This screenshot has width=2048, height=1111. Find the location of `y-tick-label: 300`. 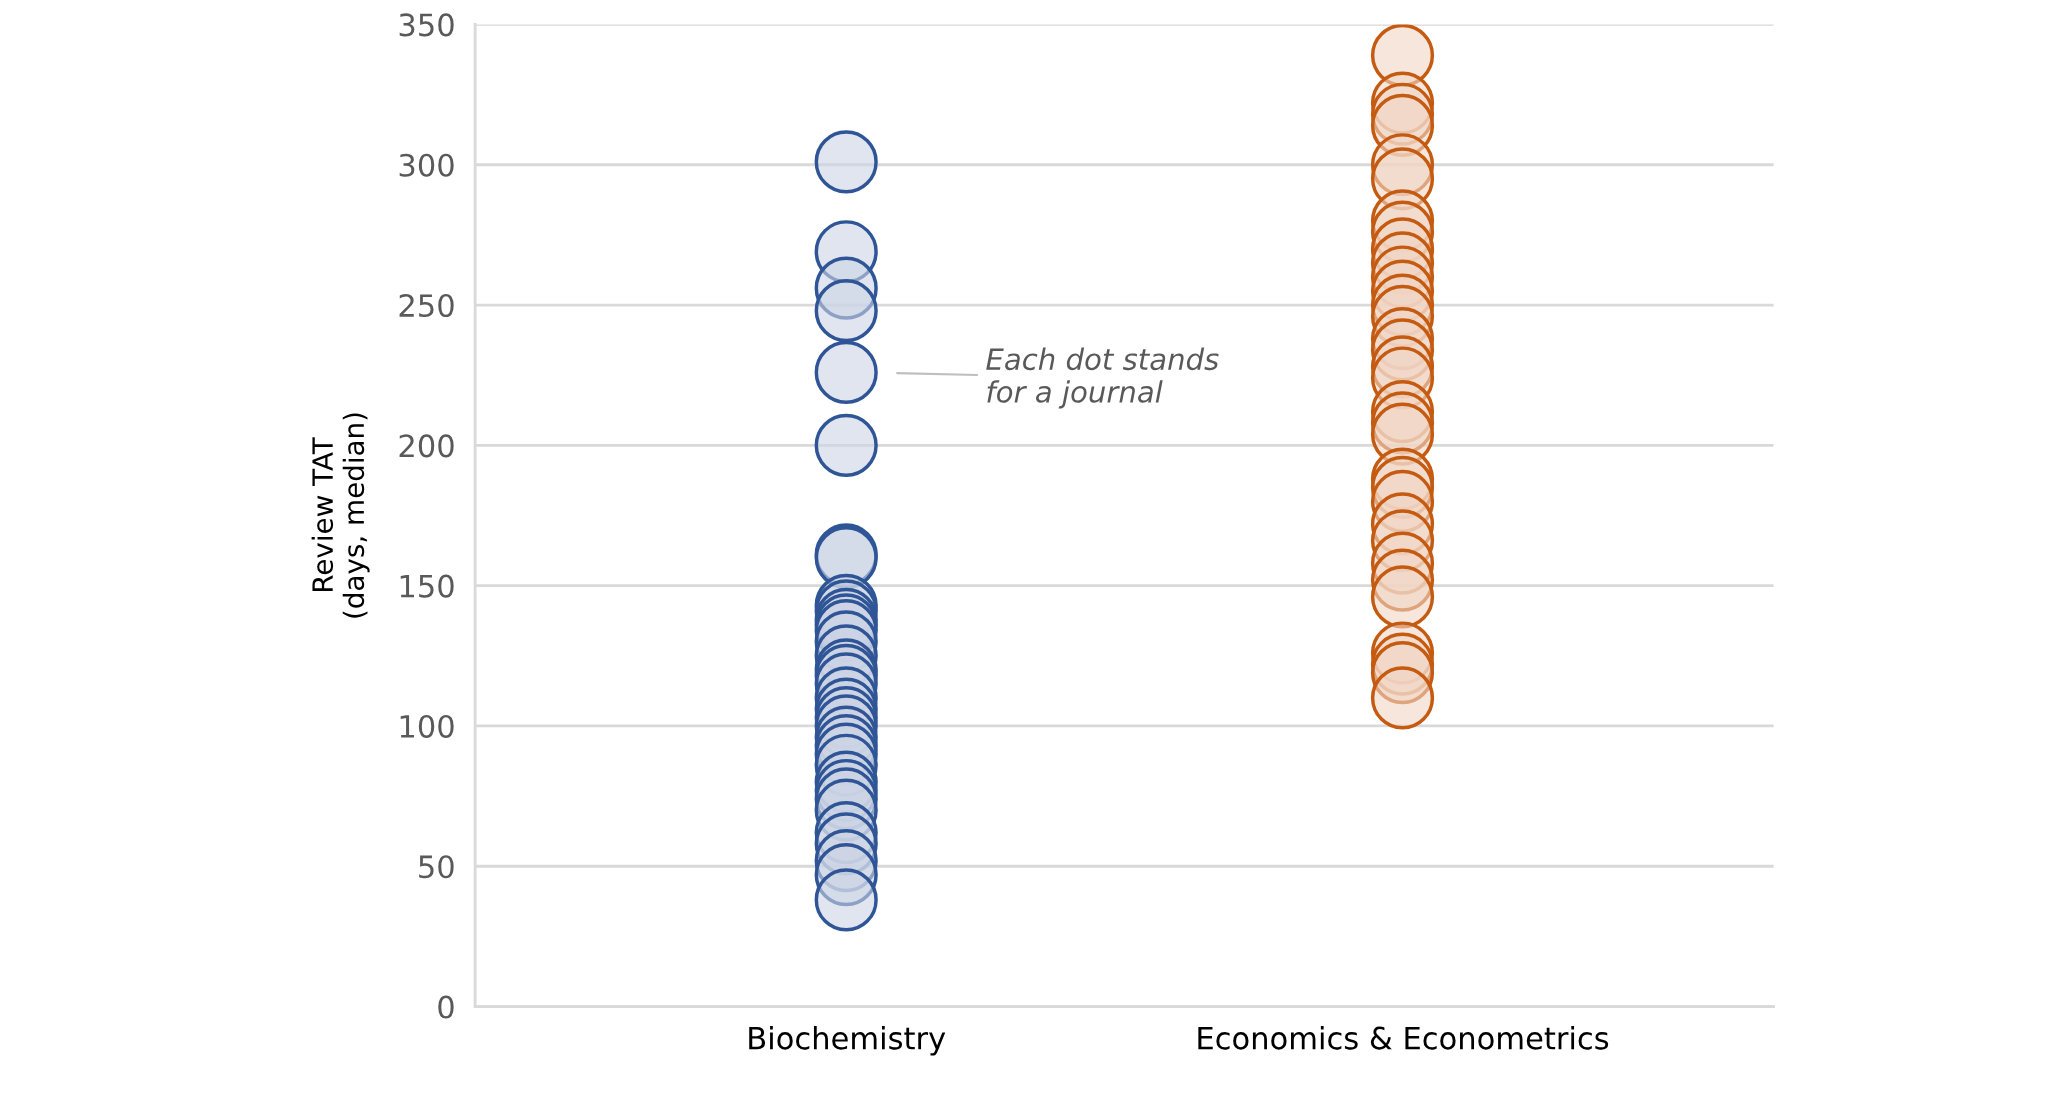

y-tick-label: 300 is located at coordinates (426, 165).